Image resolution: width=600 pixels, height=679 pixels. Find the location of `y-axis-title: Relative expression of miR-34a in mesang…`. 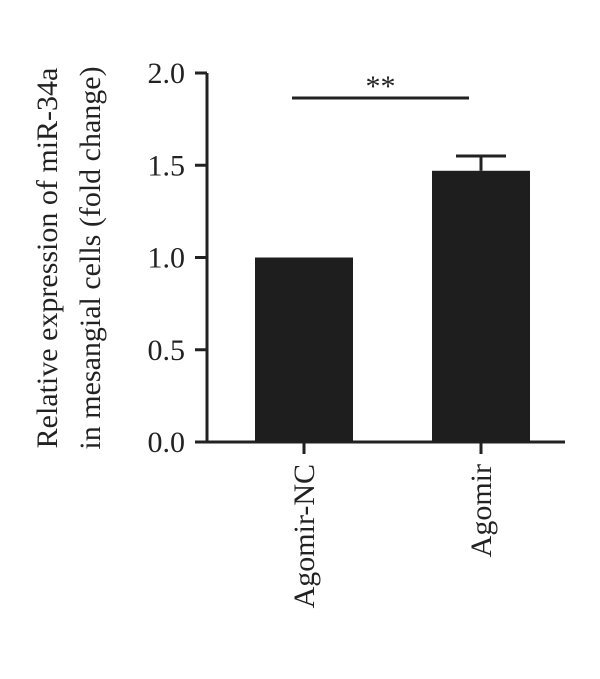

y-axis-title: Relative expression of miR-34a in mesang… is located at coordinates (69, 257).